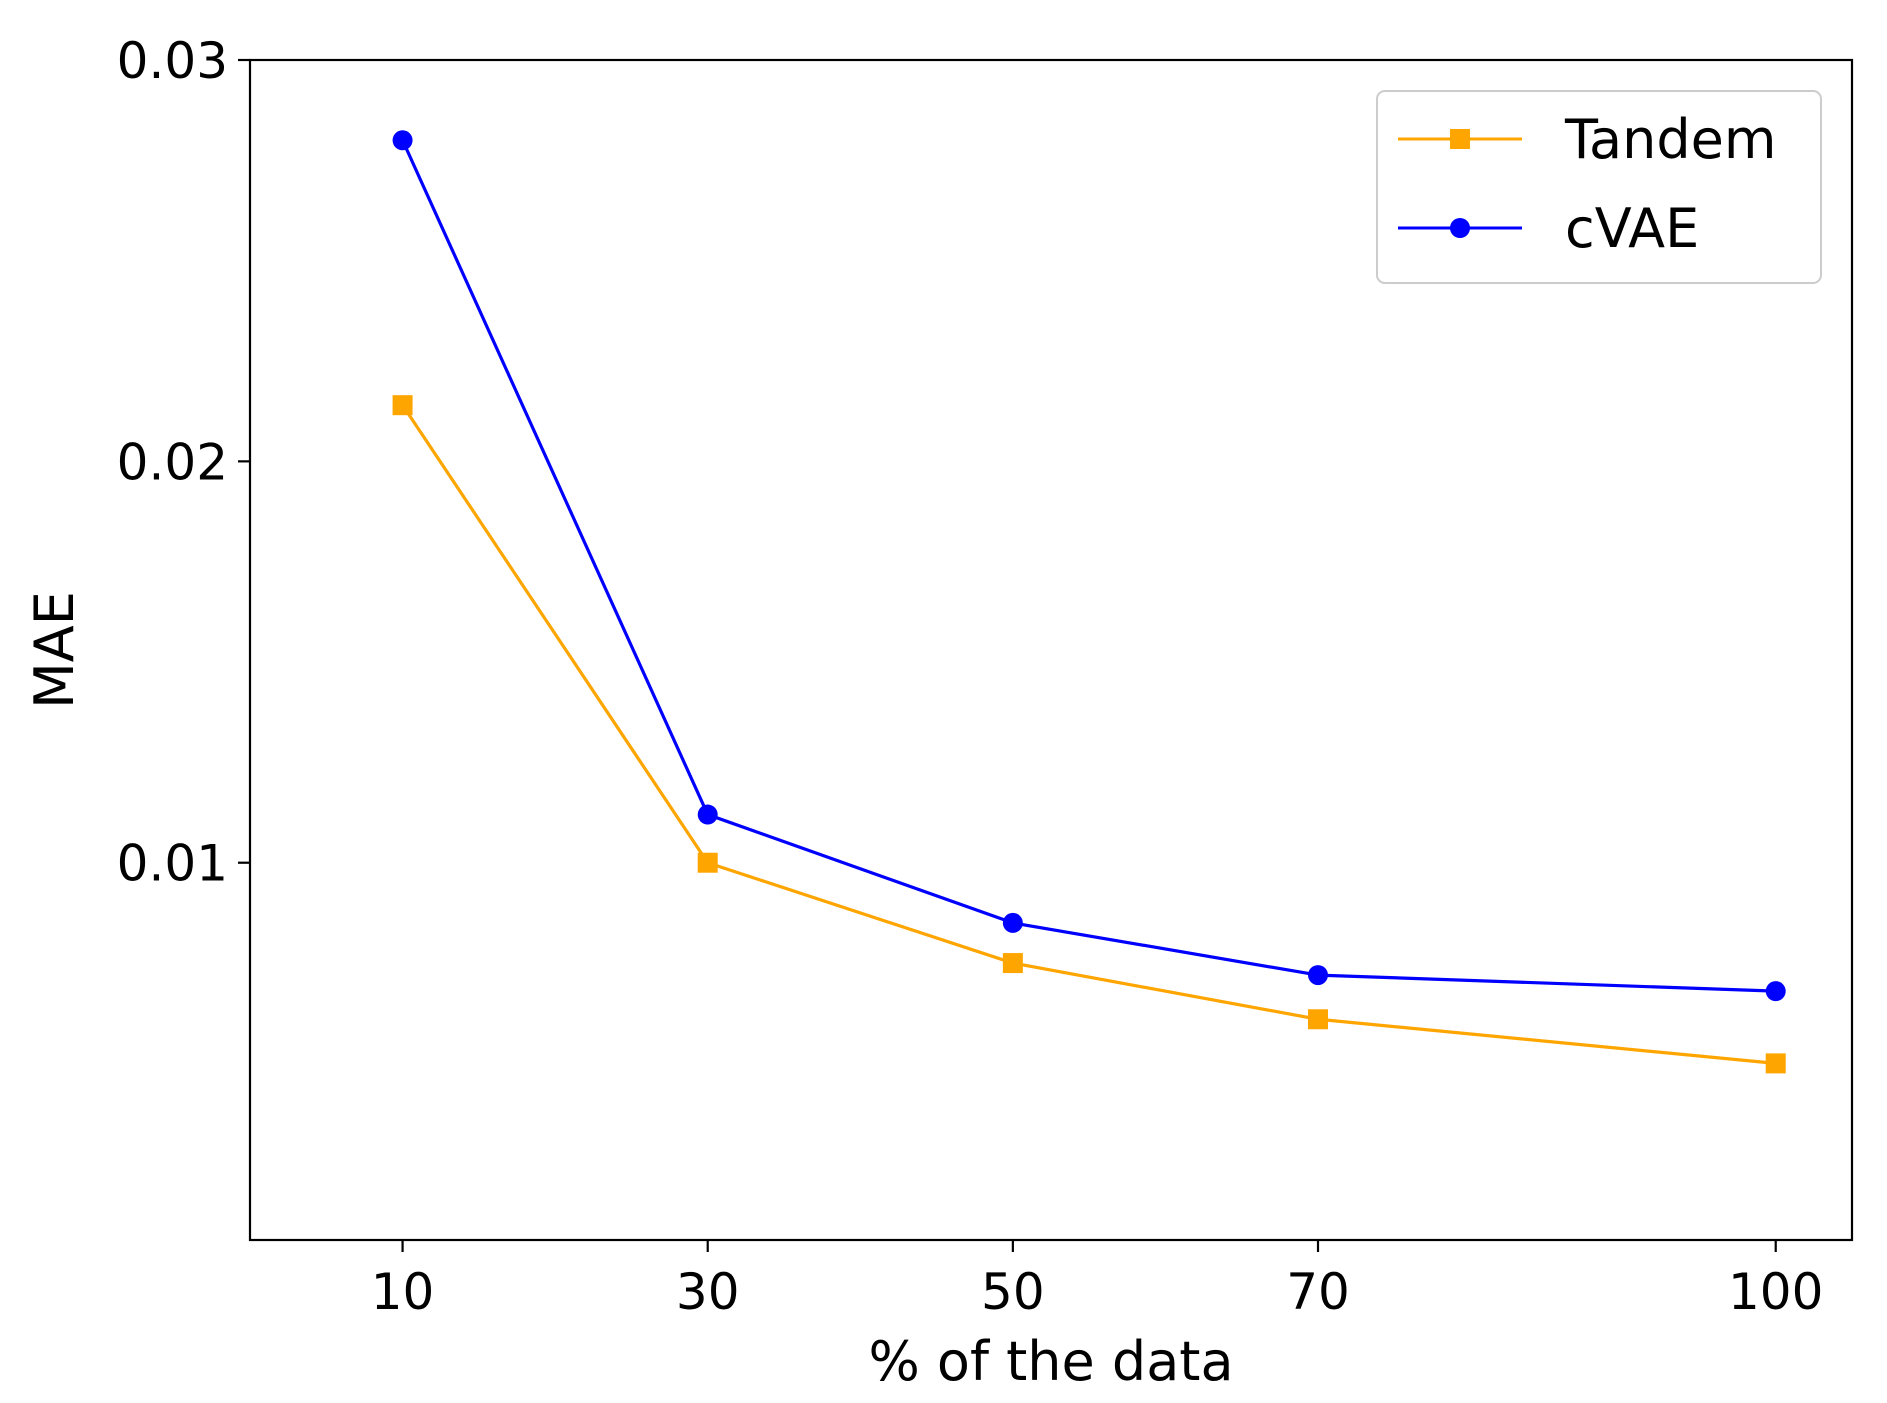  I want to click on x-tick-label-10: 10, so click(403, 1292).